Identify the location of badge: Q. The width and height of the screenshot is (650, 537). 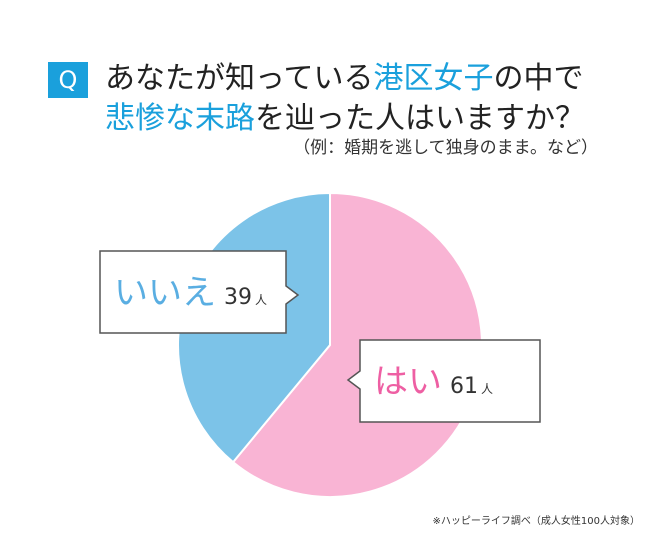
(68, 80).